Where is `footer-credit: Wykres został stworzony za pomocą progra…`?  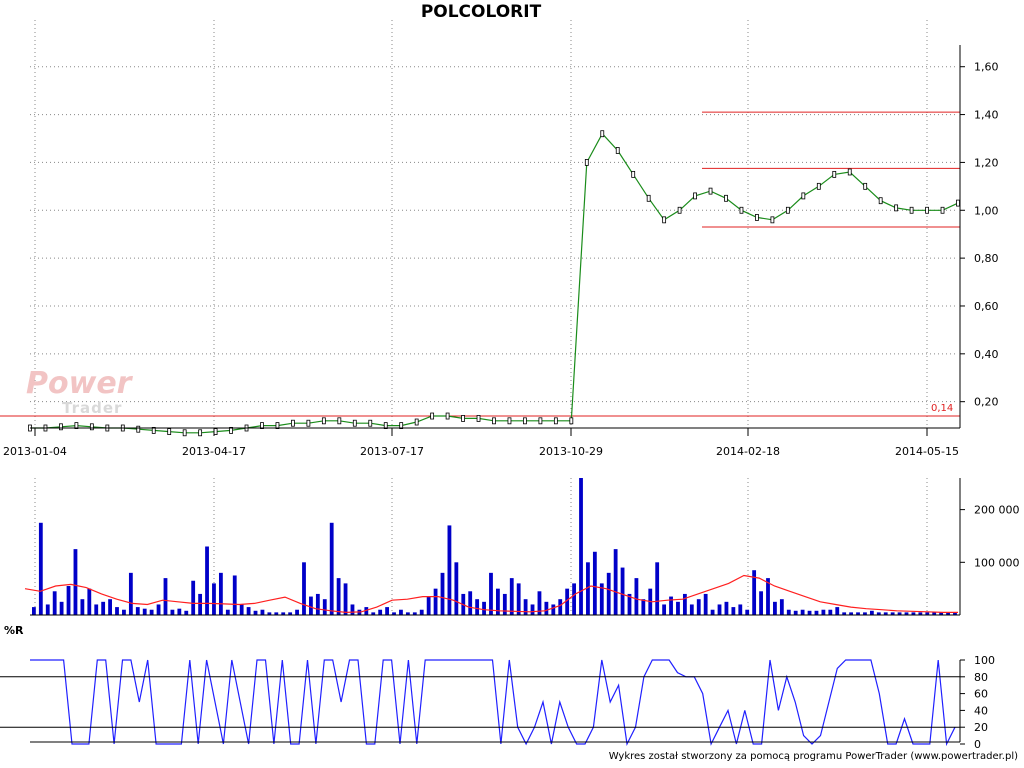 footer-credit: Wykres został stworzony za pomocą progra… is located at coordinates (813, 756).